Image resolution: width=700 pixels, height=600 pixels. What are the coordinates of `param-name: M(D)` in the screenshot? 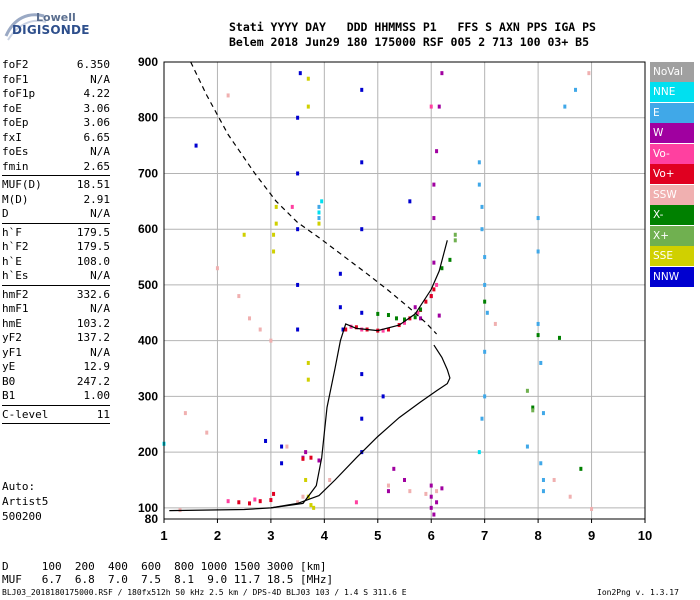 It's located at (15, 199).